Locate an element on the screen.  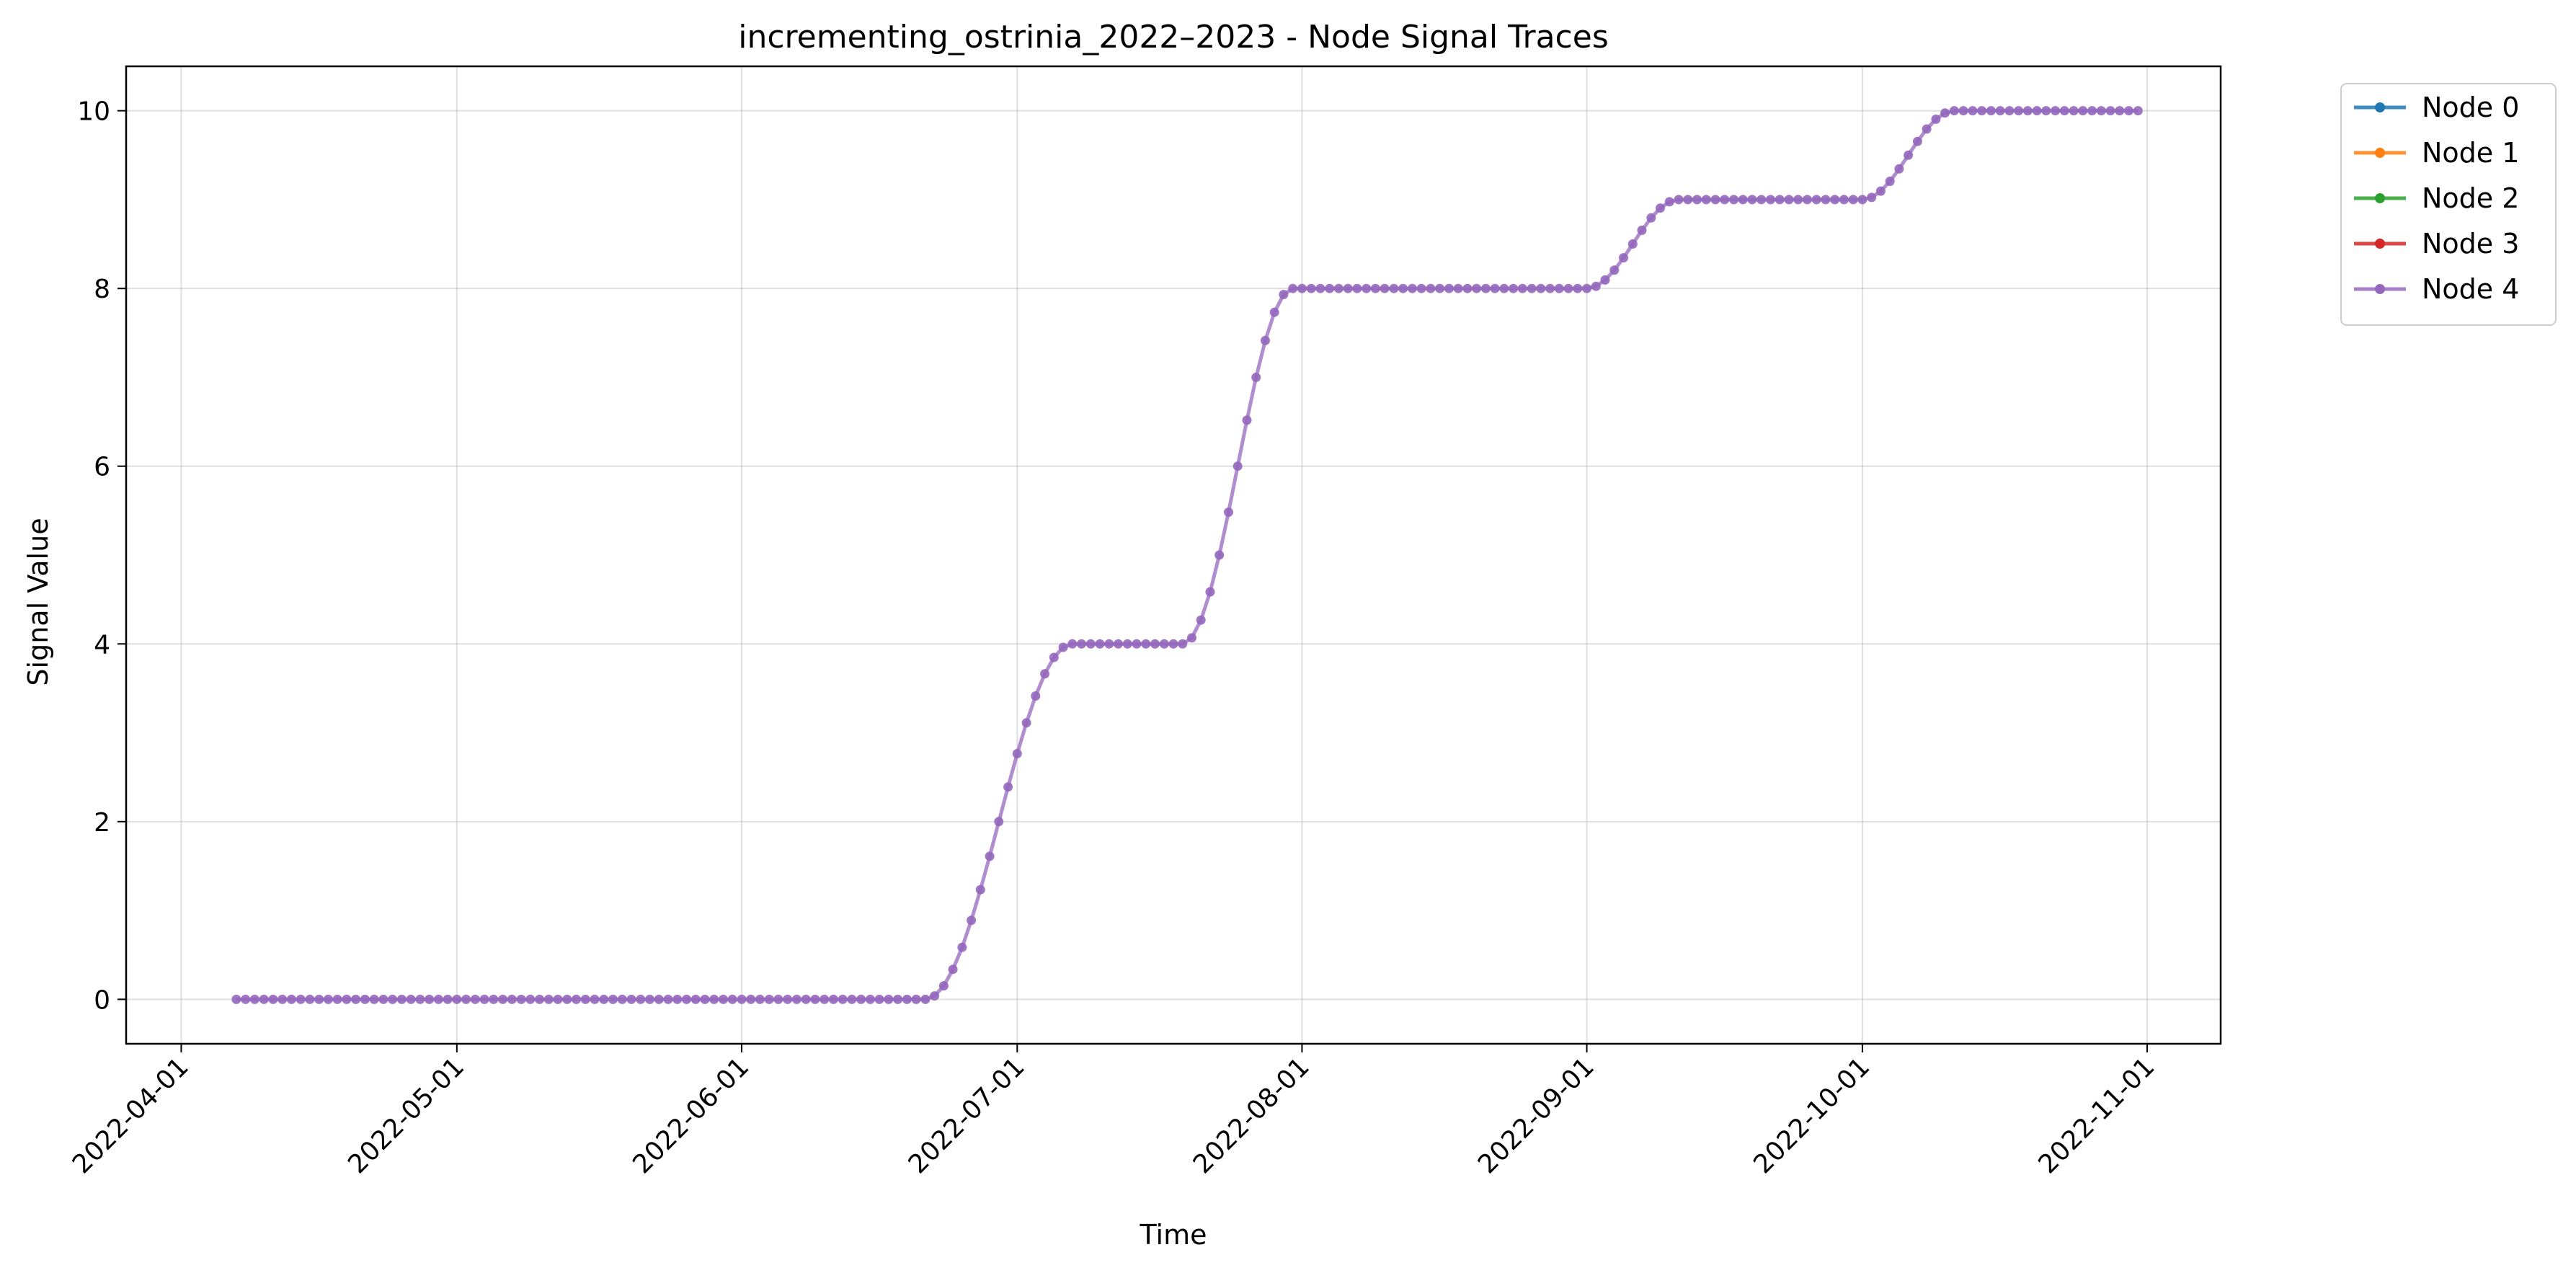
x-tick-label: 2022-04-01 is located at coordinates (131, 1115).